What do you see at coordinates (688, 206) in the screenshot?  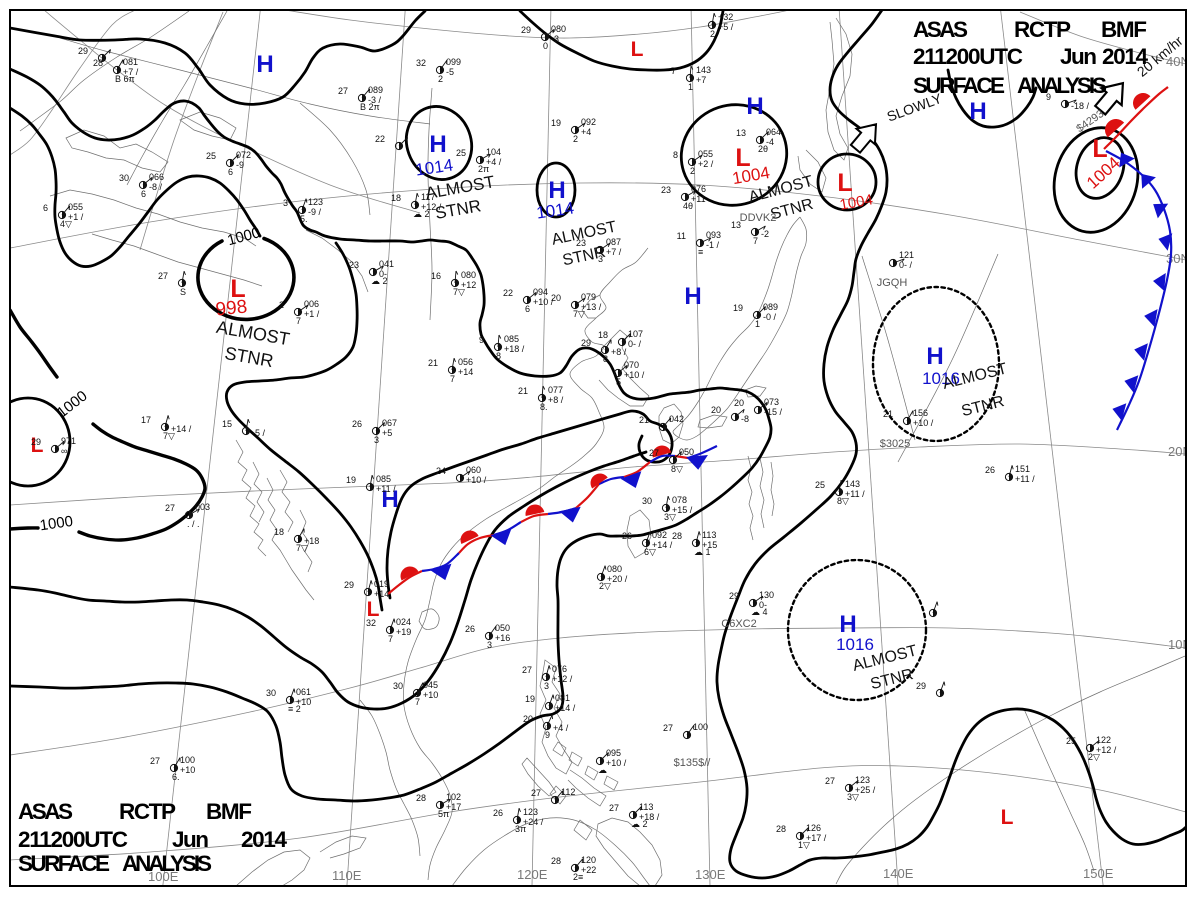 I see `svg-text: 4θ` at bounding box center [688, 206].